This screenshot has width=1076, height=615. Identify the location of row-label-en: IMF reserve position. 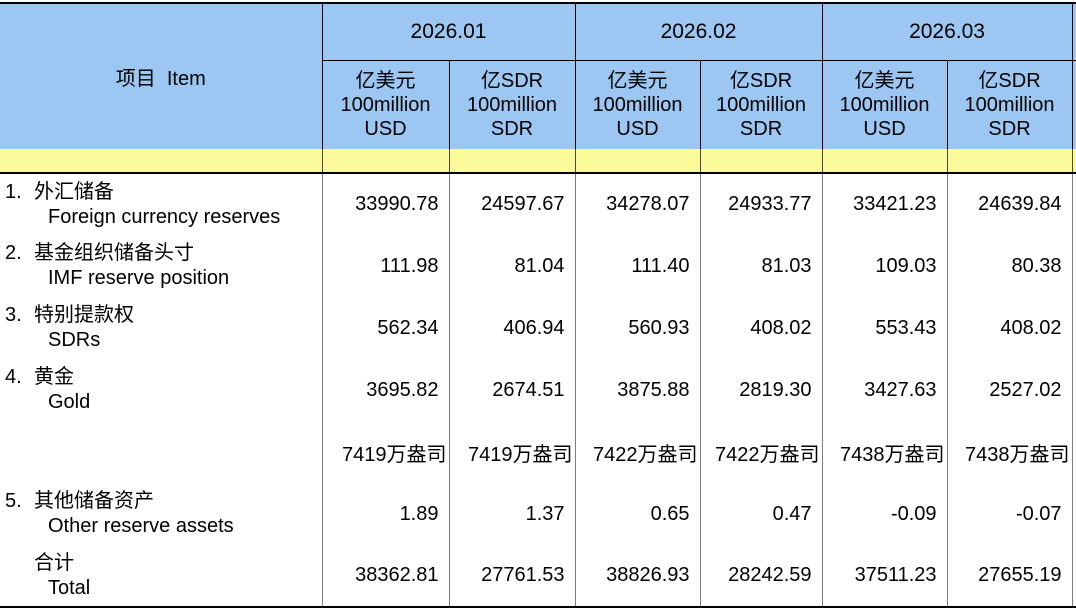
(139, 278).